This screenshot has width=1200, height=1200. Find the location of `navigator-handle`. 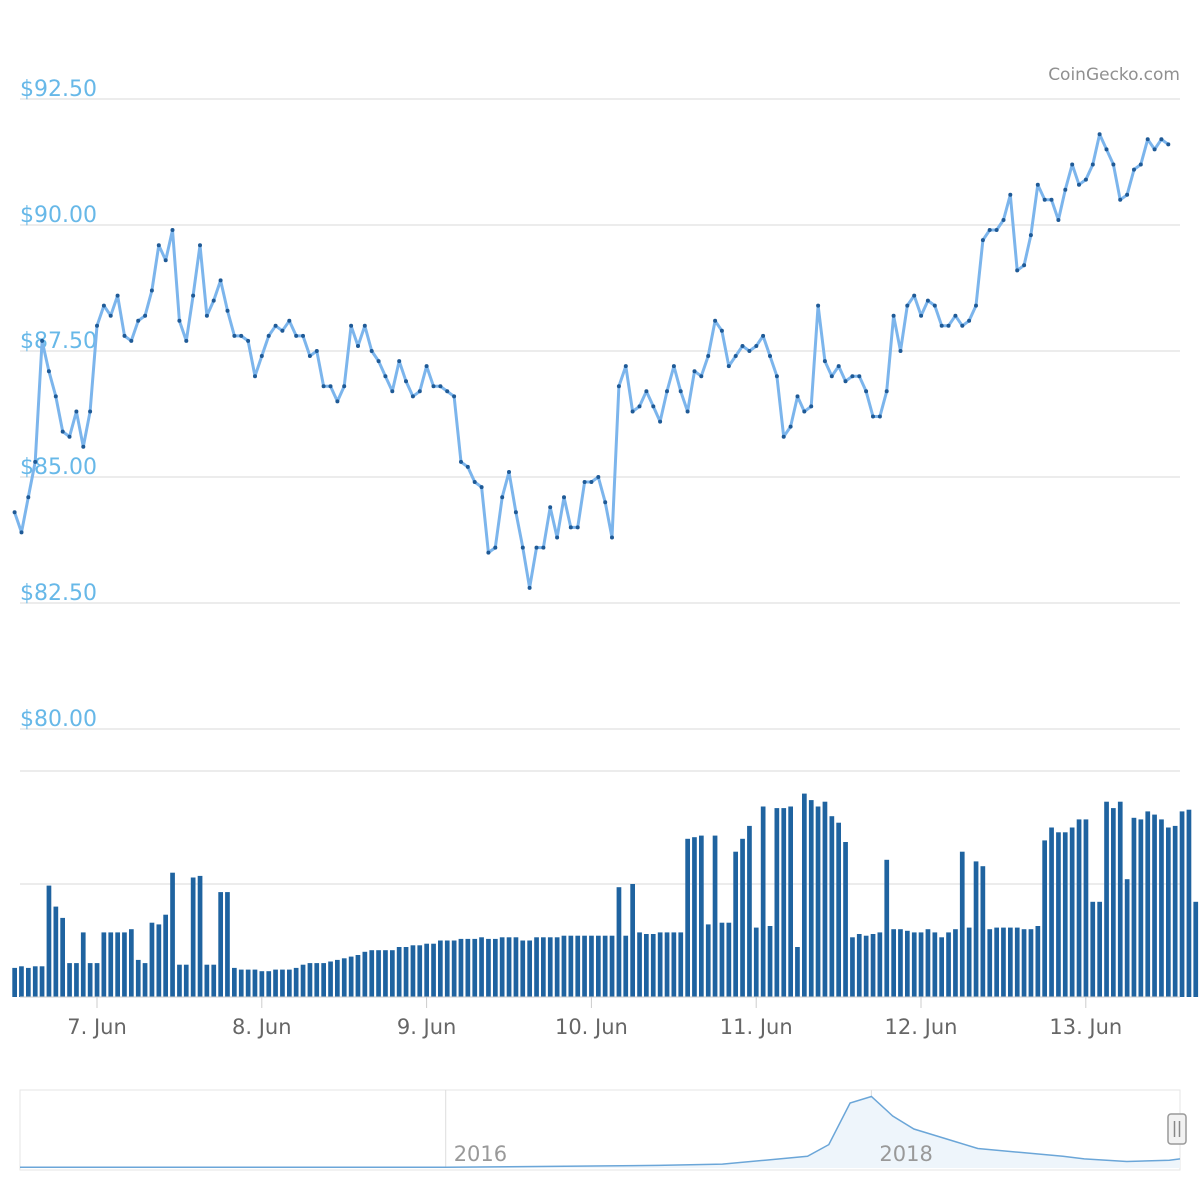

navigator-handle is located at coordinates (1177, 1129).